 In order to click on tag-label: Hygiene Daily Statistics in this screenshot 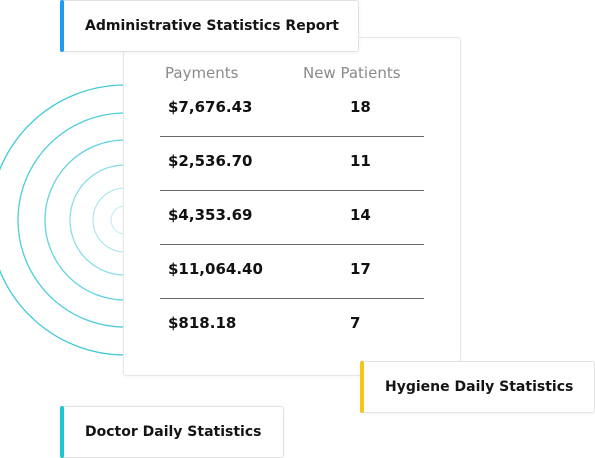, I will do `click(479, 387)`.